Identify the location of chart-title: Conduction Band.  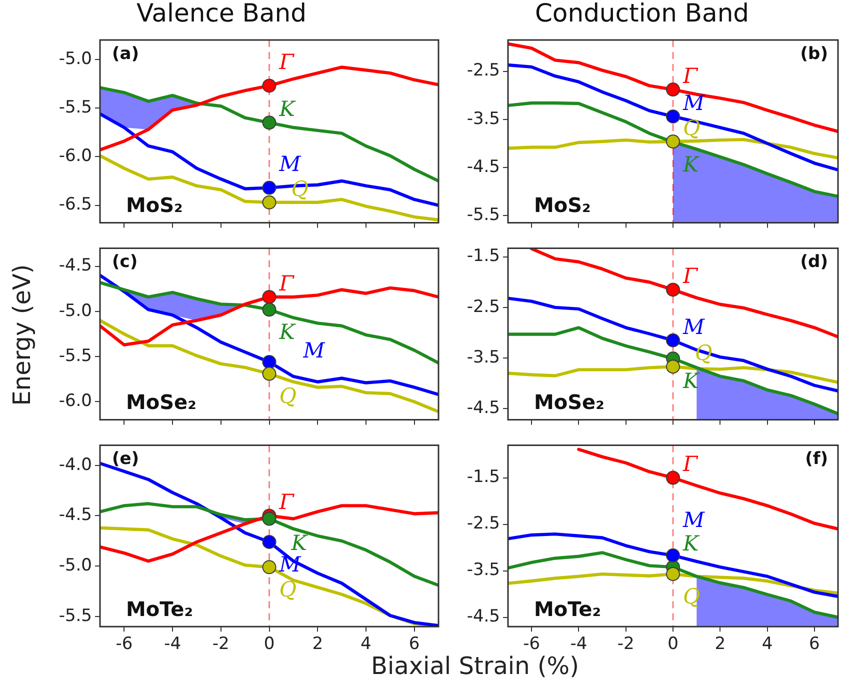
(642, 14).